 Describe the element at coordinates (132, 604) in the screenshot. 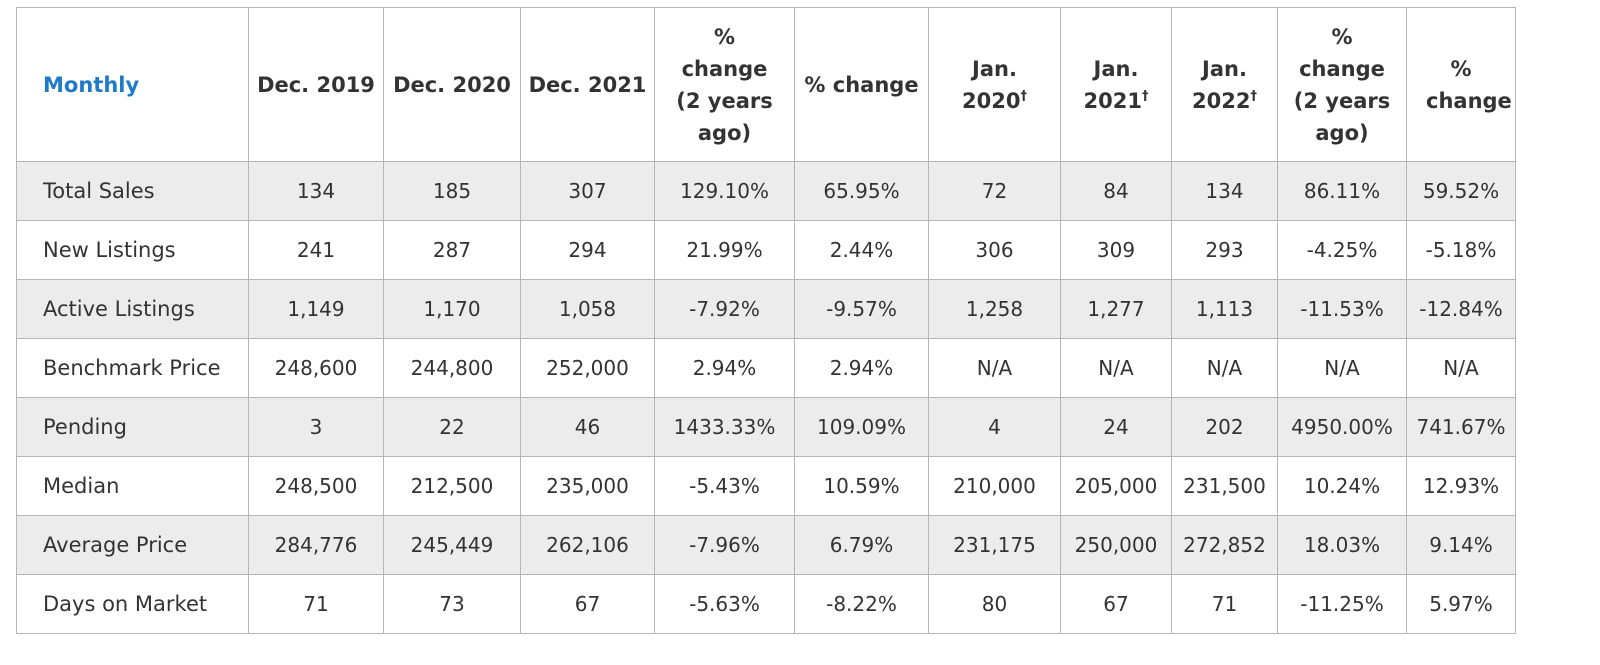

I see `row-label: Days on Market` at that location.